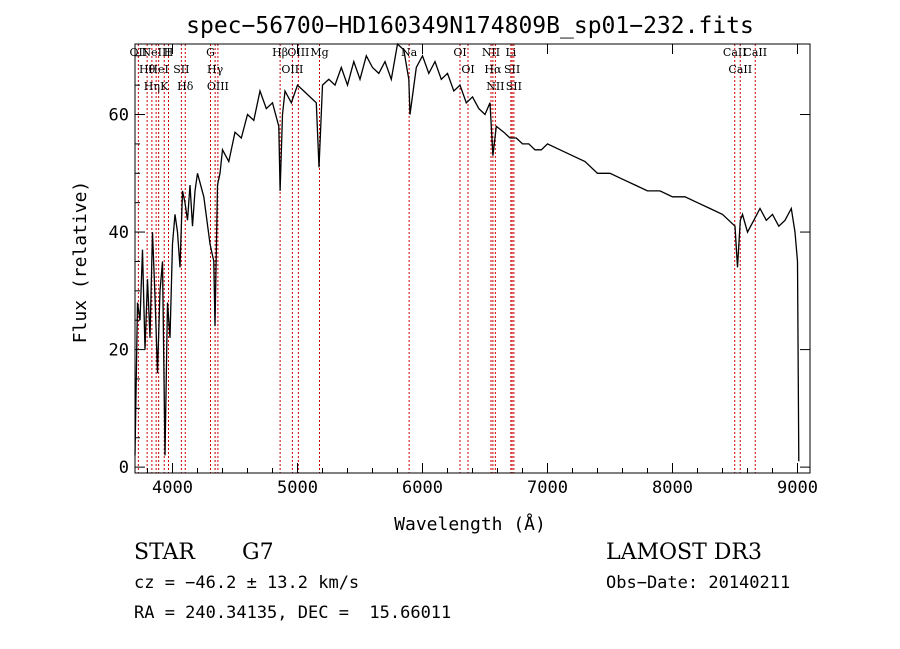 The height and width of the screenshot is (649, 900). What do you see at coordinates (80, 262) in the screenshot?
I see `y-axis-label: Flux (relative)` at bounding box center [80, 262].